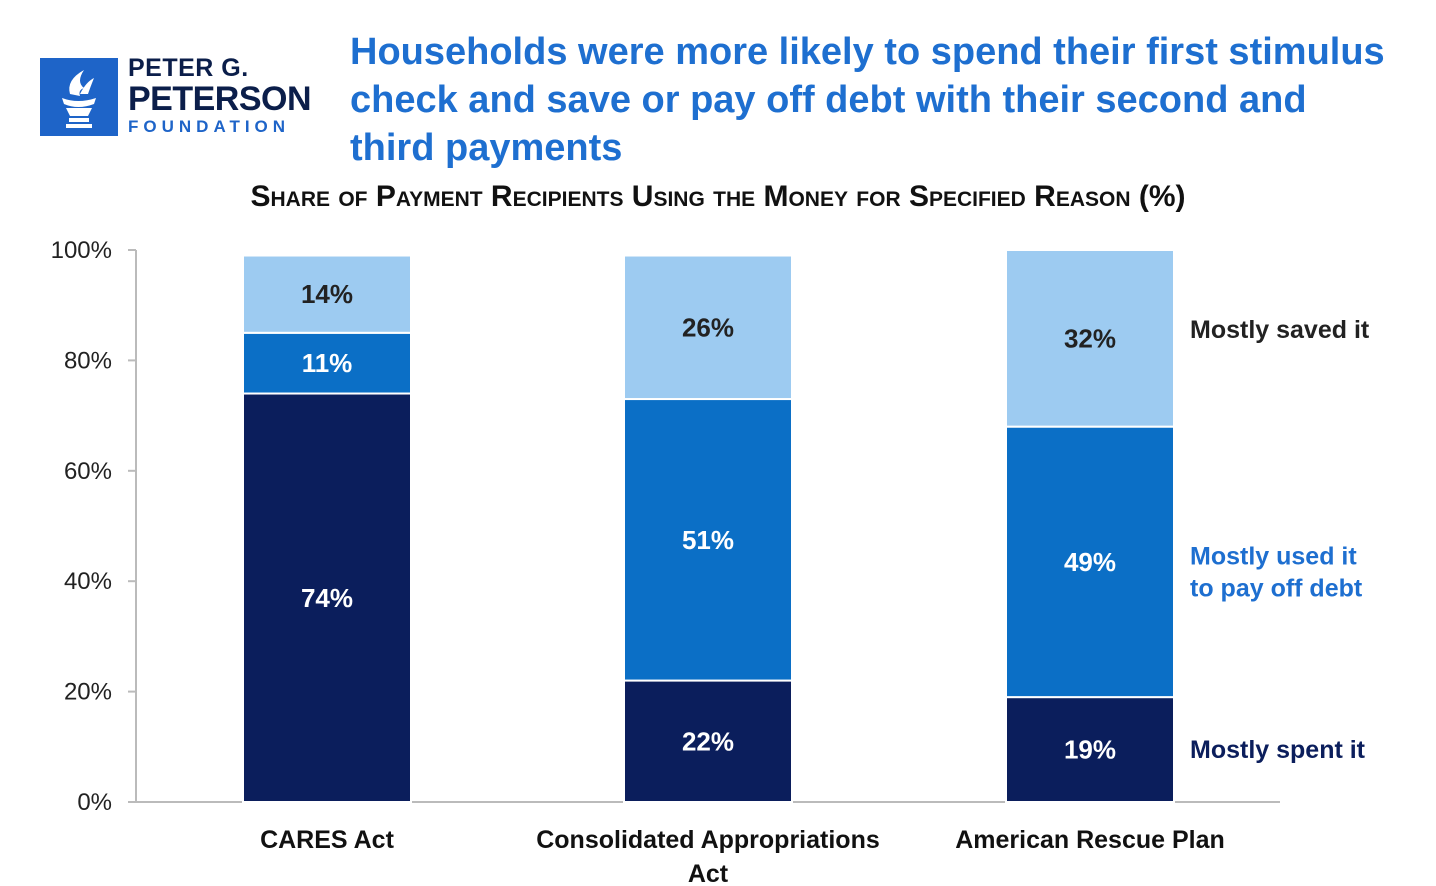  What do you see at coordinates (327, 363) in the screenshot?
I see `bar-value-label: 11%` at bounding box center [327, 363].